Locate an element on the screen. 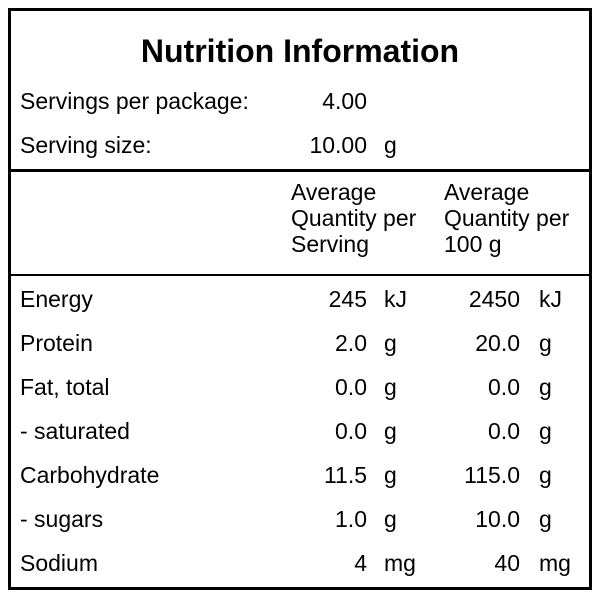  nutrient-name: - sugars is located at coordinates (62, 519).